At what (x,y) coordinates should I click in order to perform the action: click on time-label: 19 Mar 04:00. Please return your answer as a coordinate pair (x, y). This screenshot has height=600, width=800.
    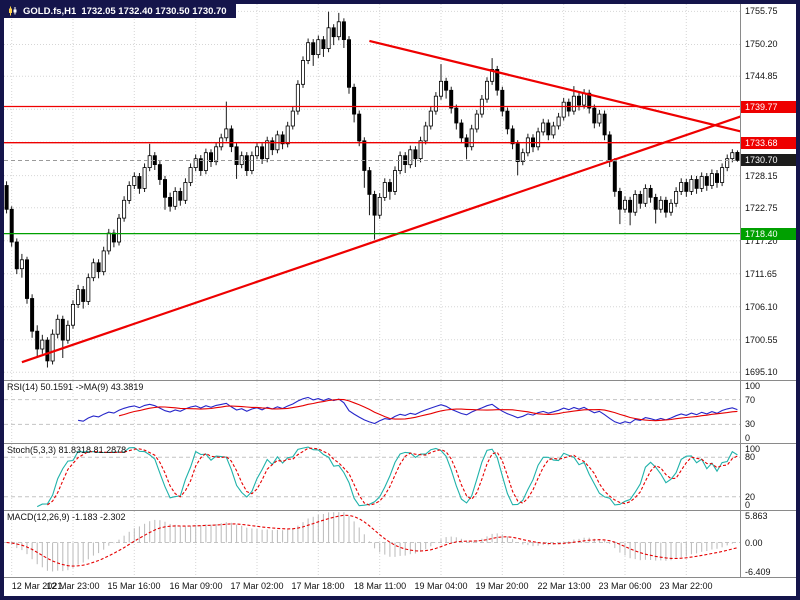
    Looking at the image, I should click on (441, 586).